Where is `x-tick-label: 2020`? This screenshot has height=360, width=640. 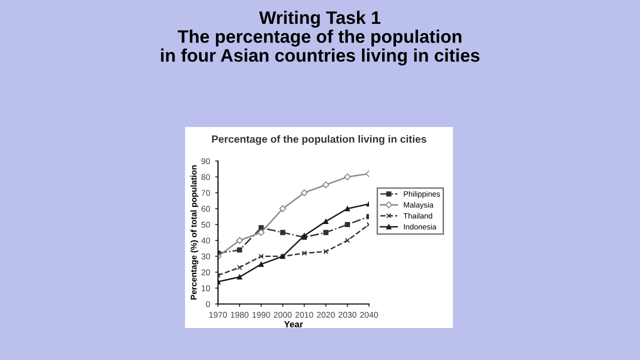
x-tick-label: 2020 is located at coordinates (326, 315).